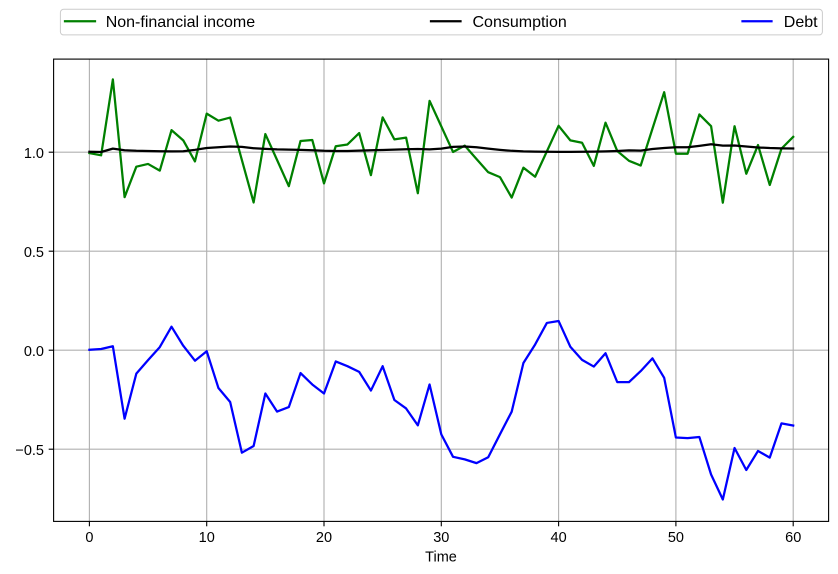 This screenshot has width=838, height=574. What do you see at coordinates (676, 538) in the screenshot?
I see `svg-text: 50` at bounding box center [676, 538].